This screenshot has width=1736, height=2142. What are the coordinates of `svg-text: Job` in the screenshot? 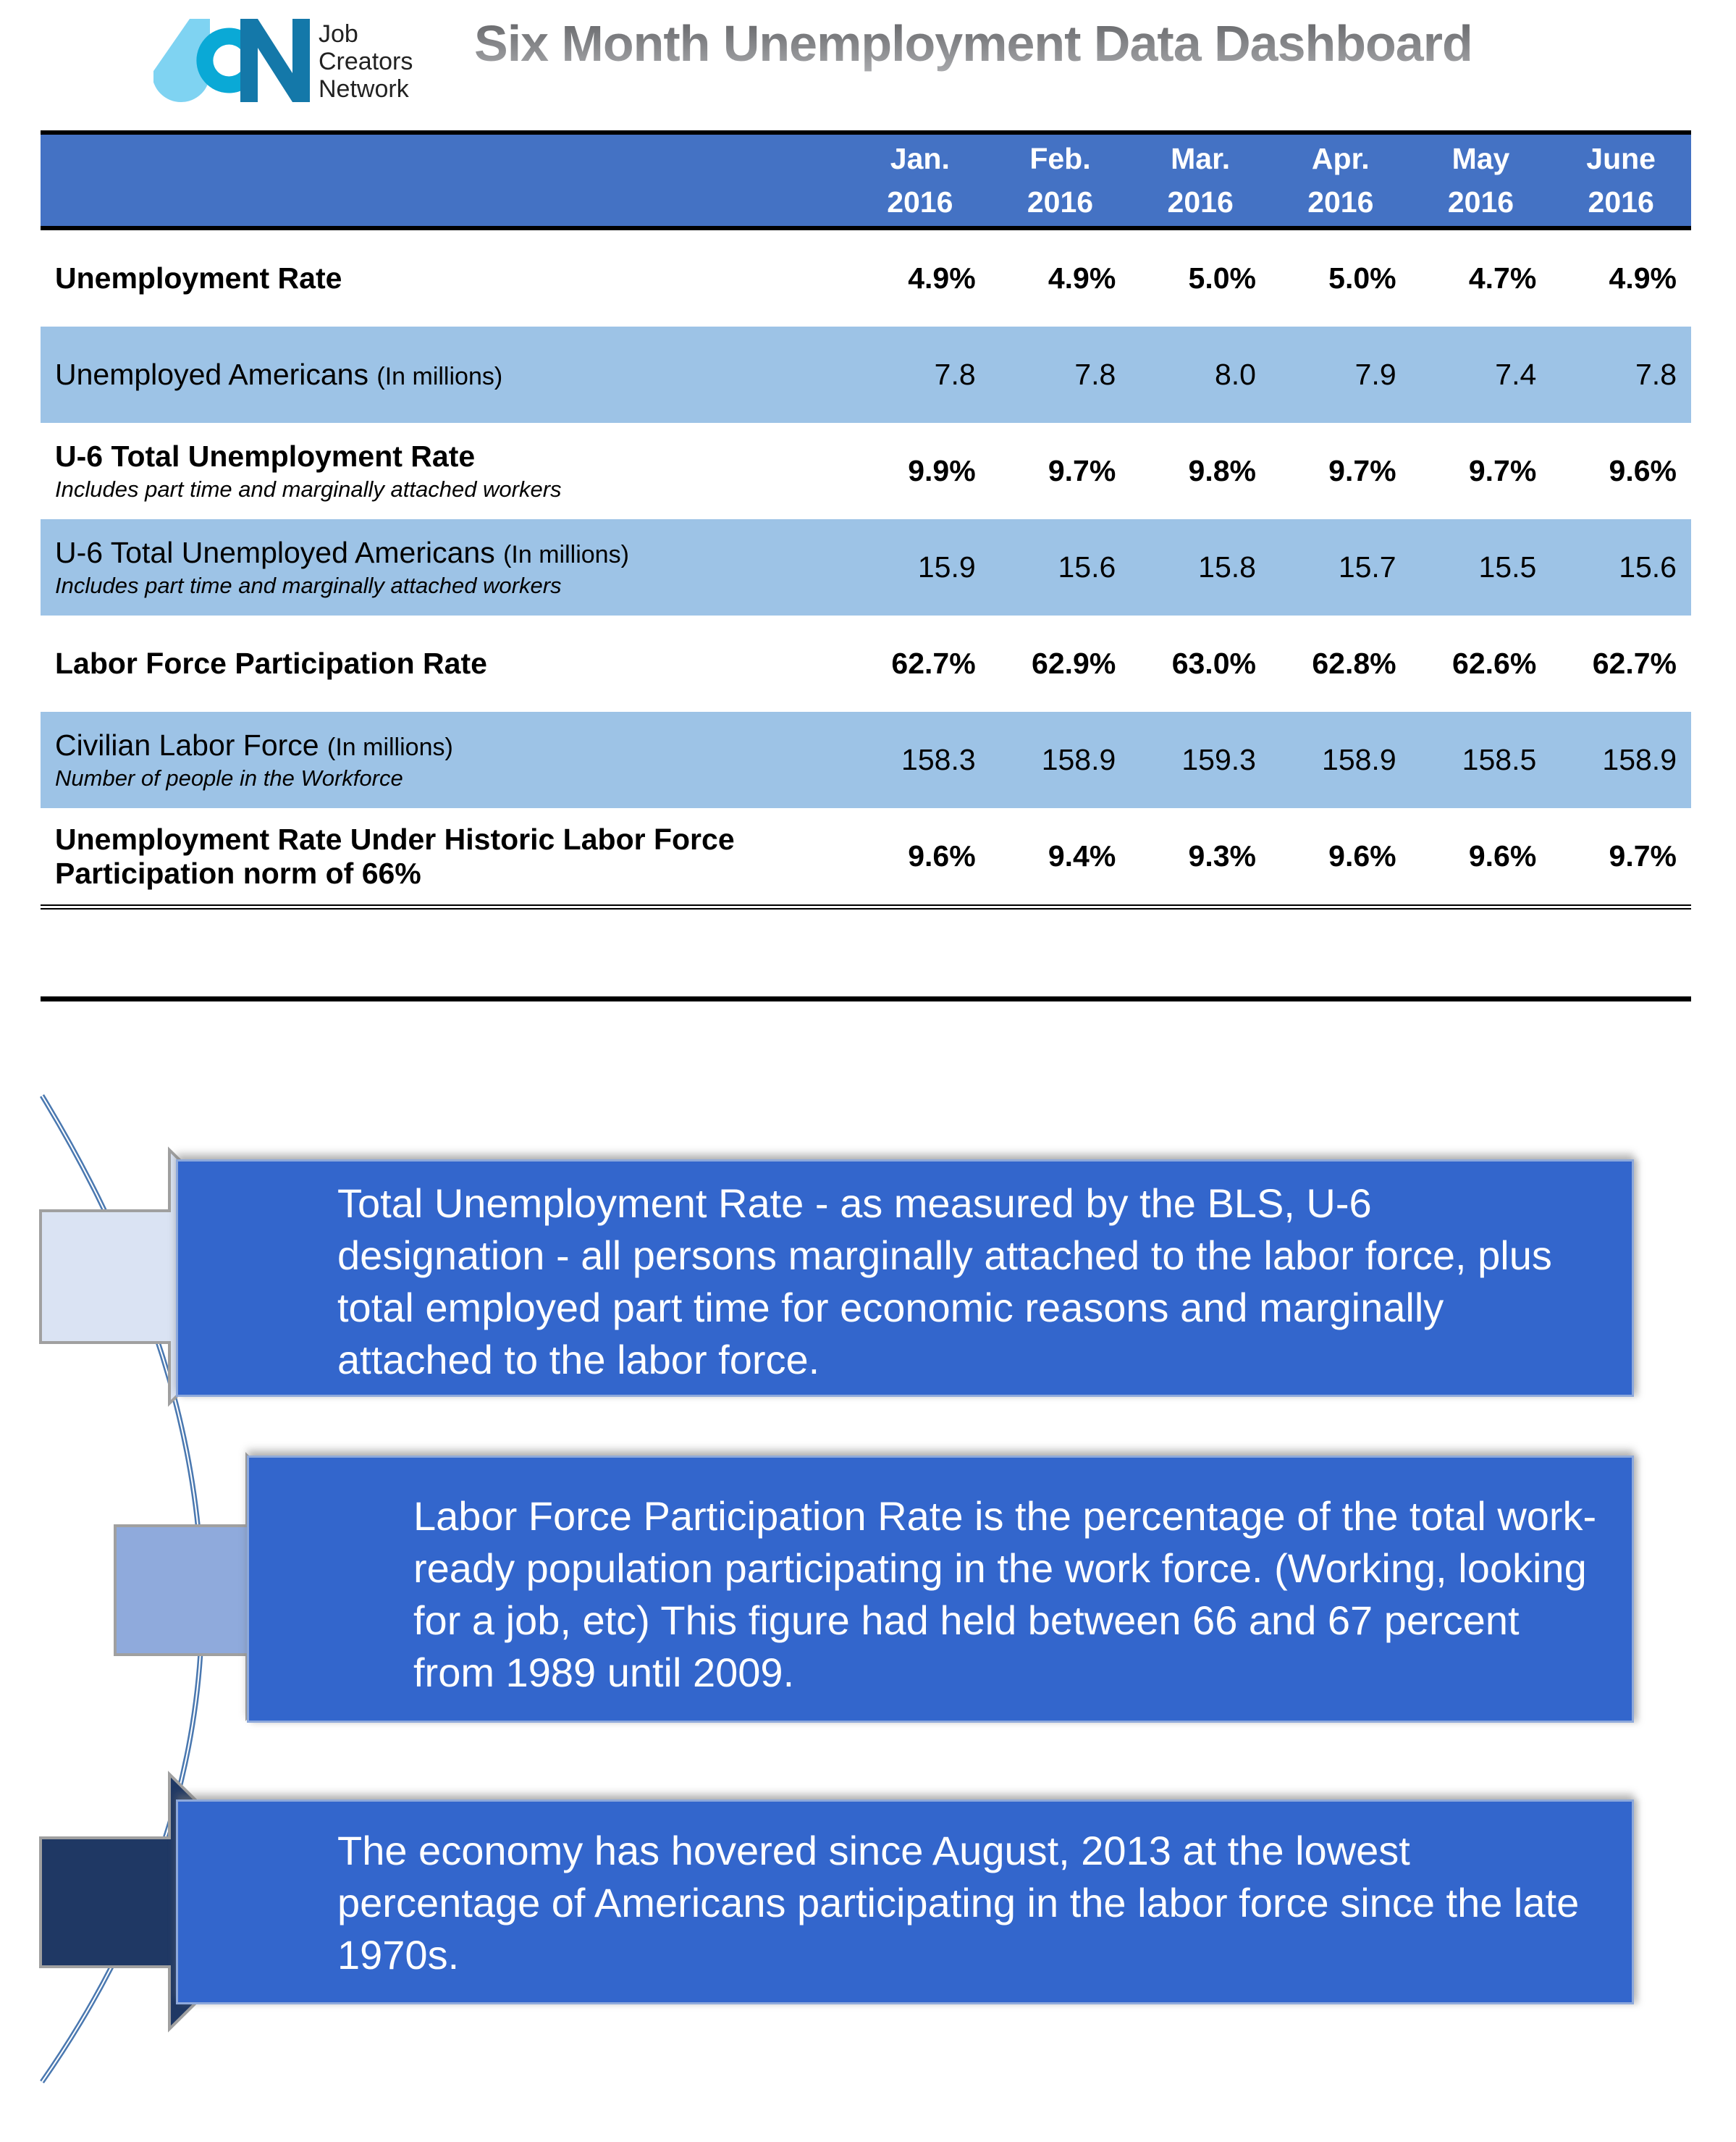 It's located at (338, 34).